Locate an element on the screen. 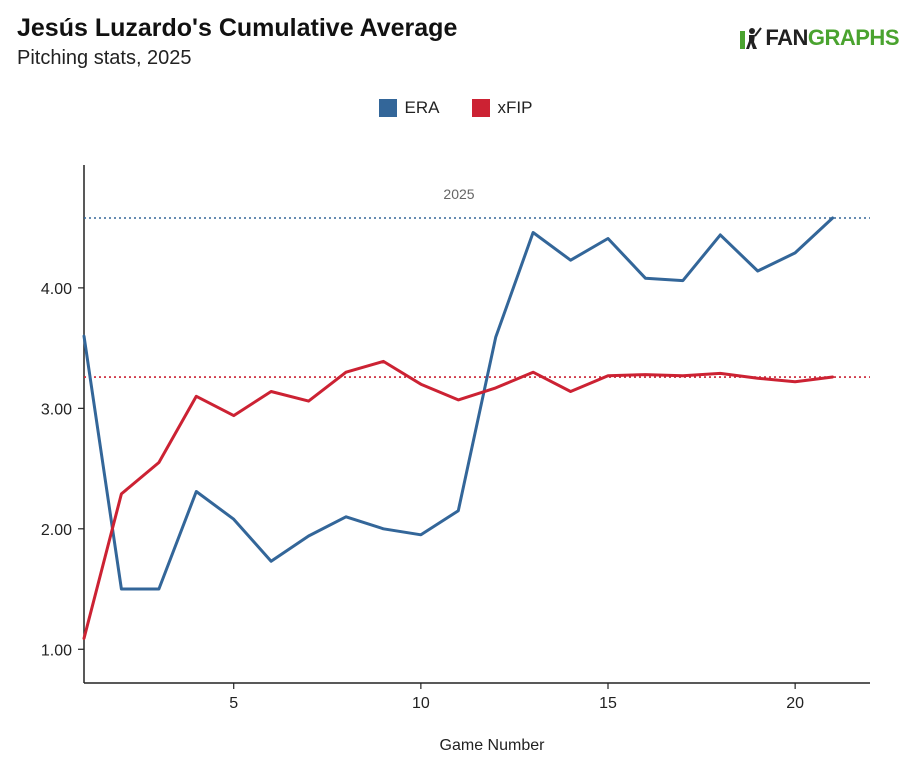 This screenshot has height=773, width=911. y-tick-label: 2.00 is located at coordinates (56, 530).